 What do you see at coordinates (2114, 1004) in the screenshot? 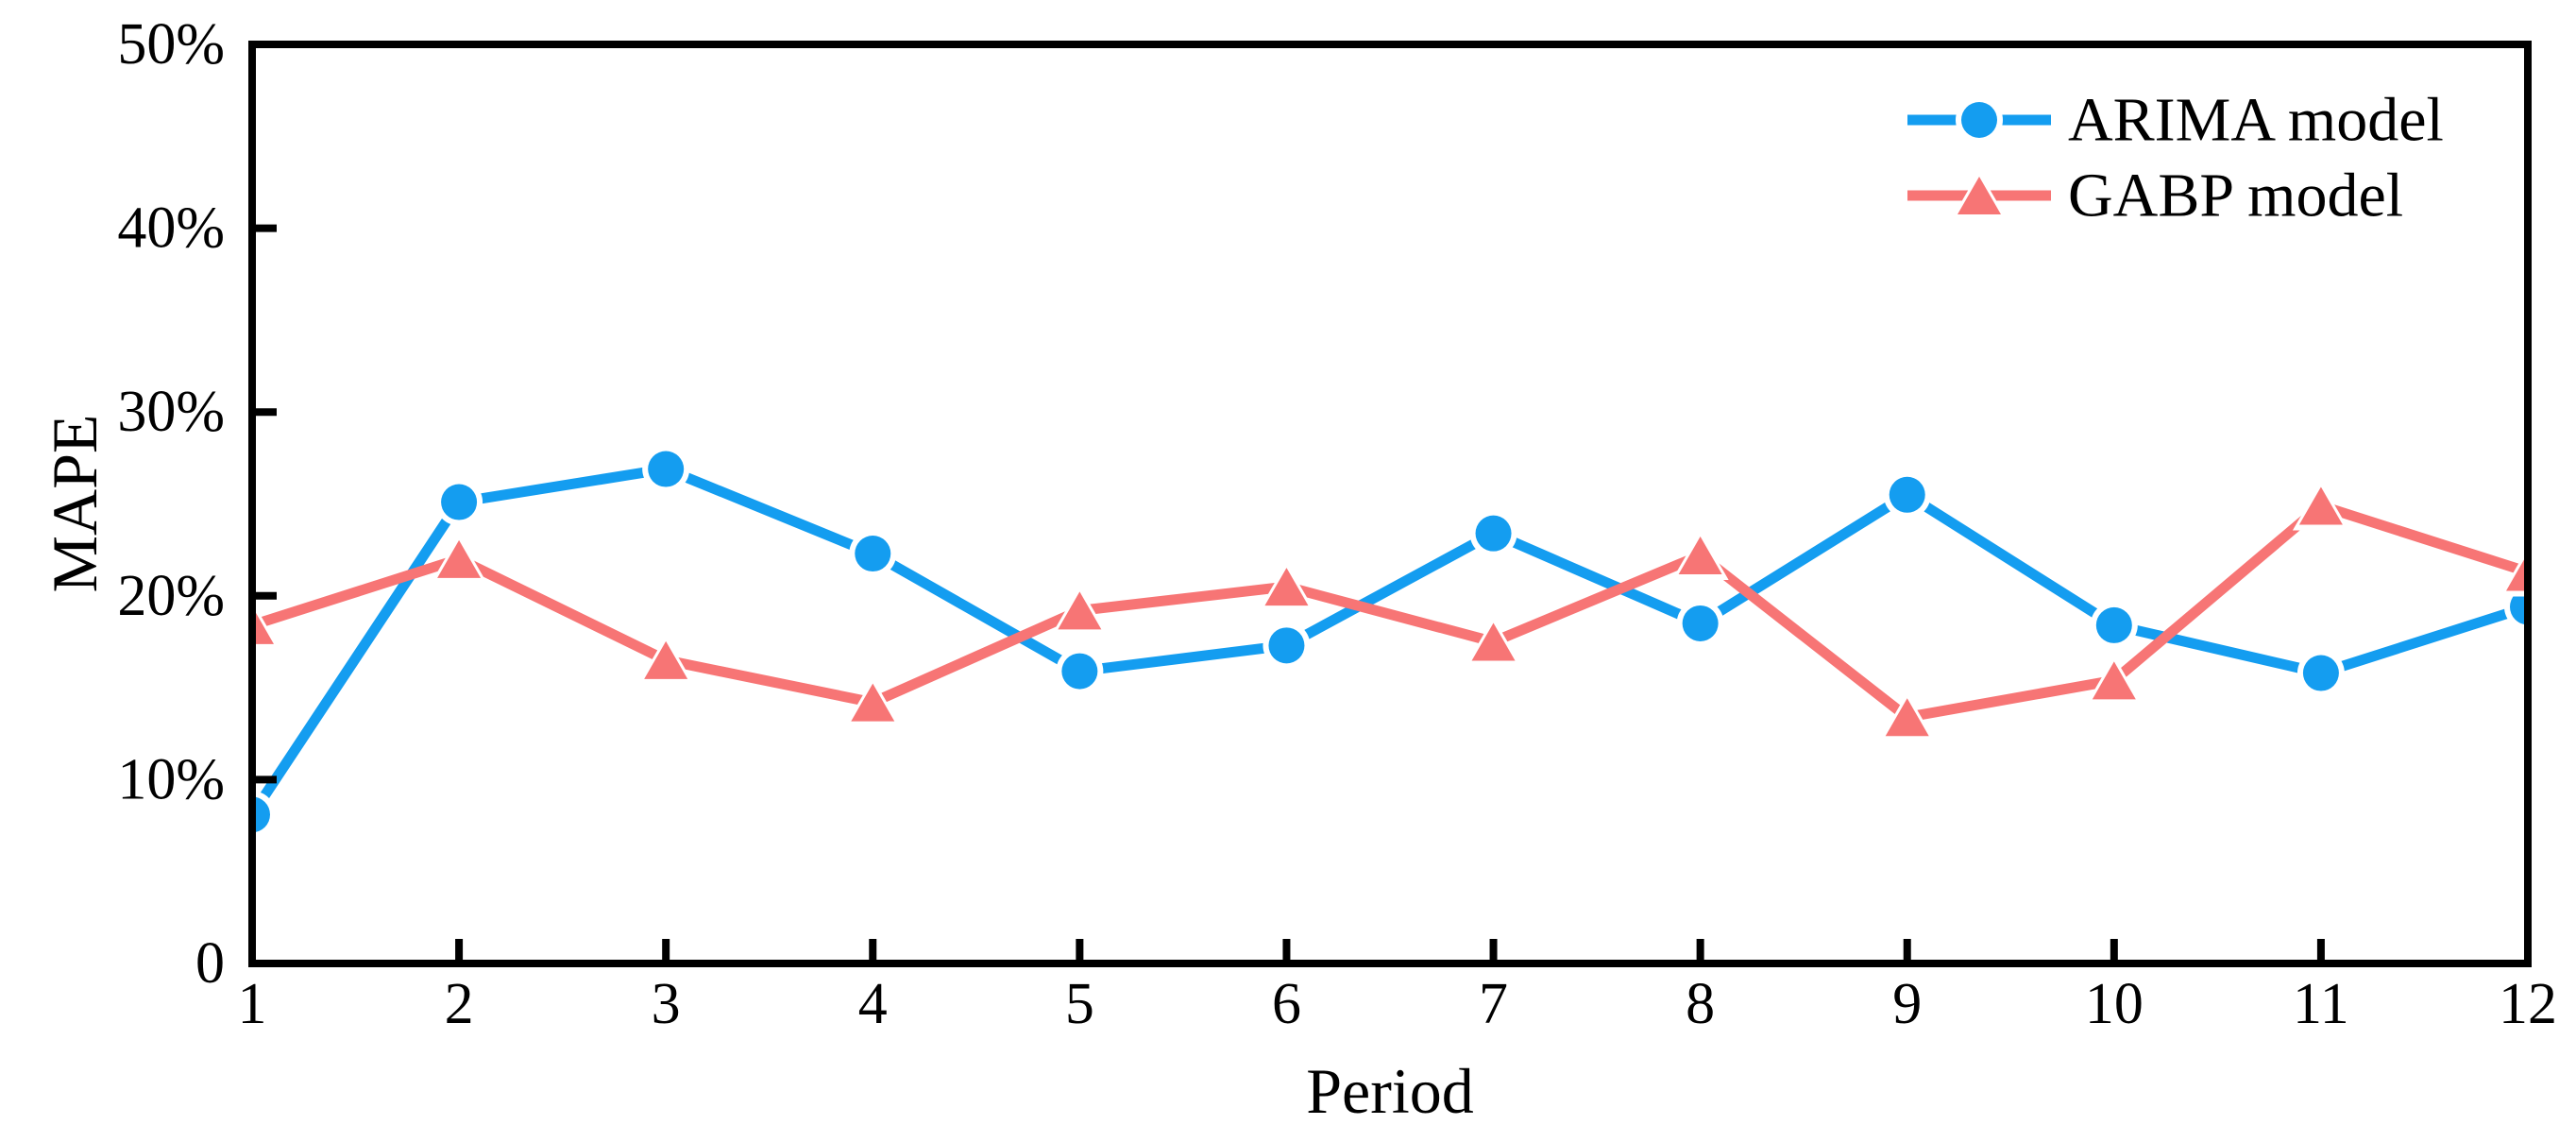
I see `x-tick-label: 10` at bounding box center [2114, 1004].